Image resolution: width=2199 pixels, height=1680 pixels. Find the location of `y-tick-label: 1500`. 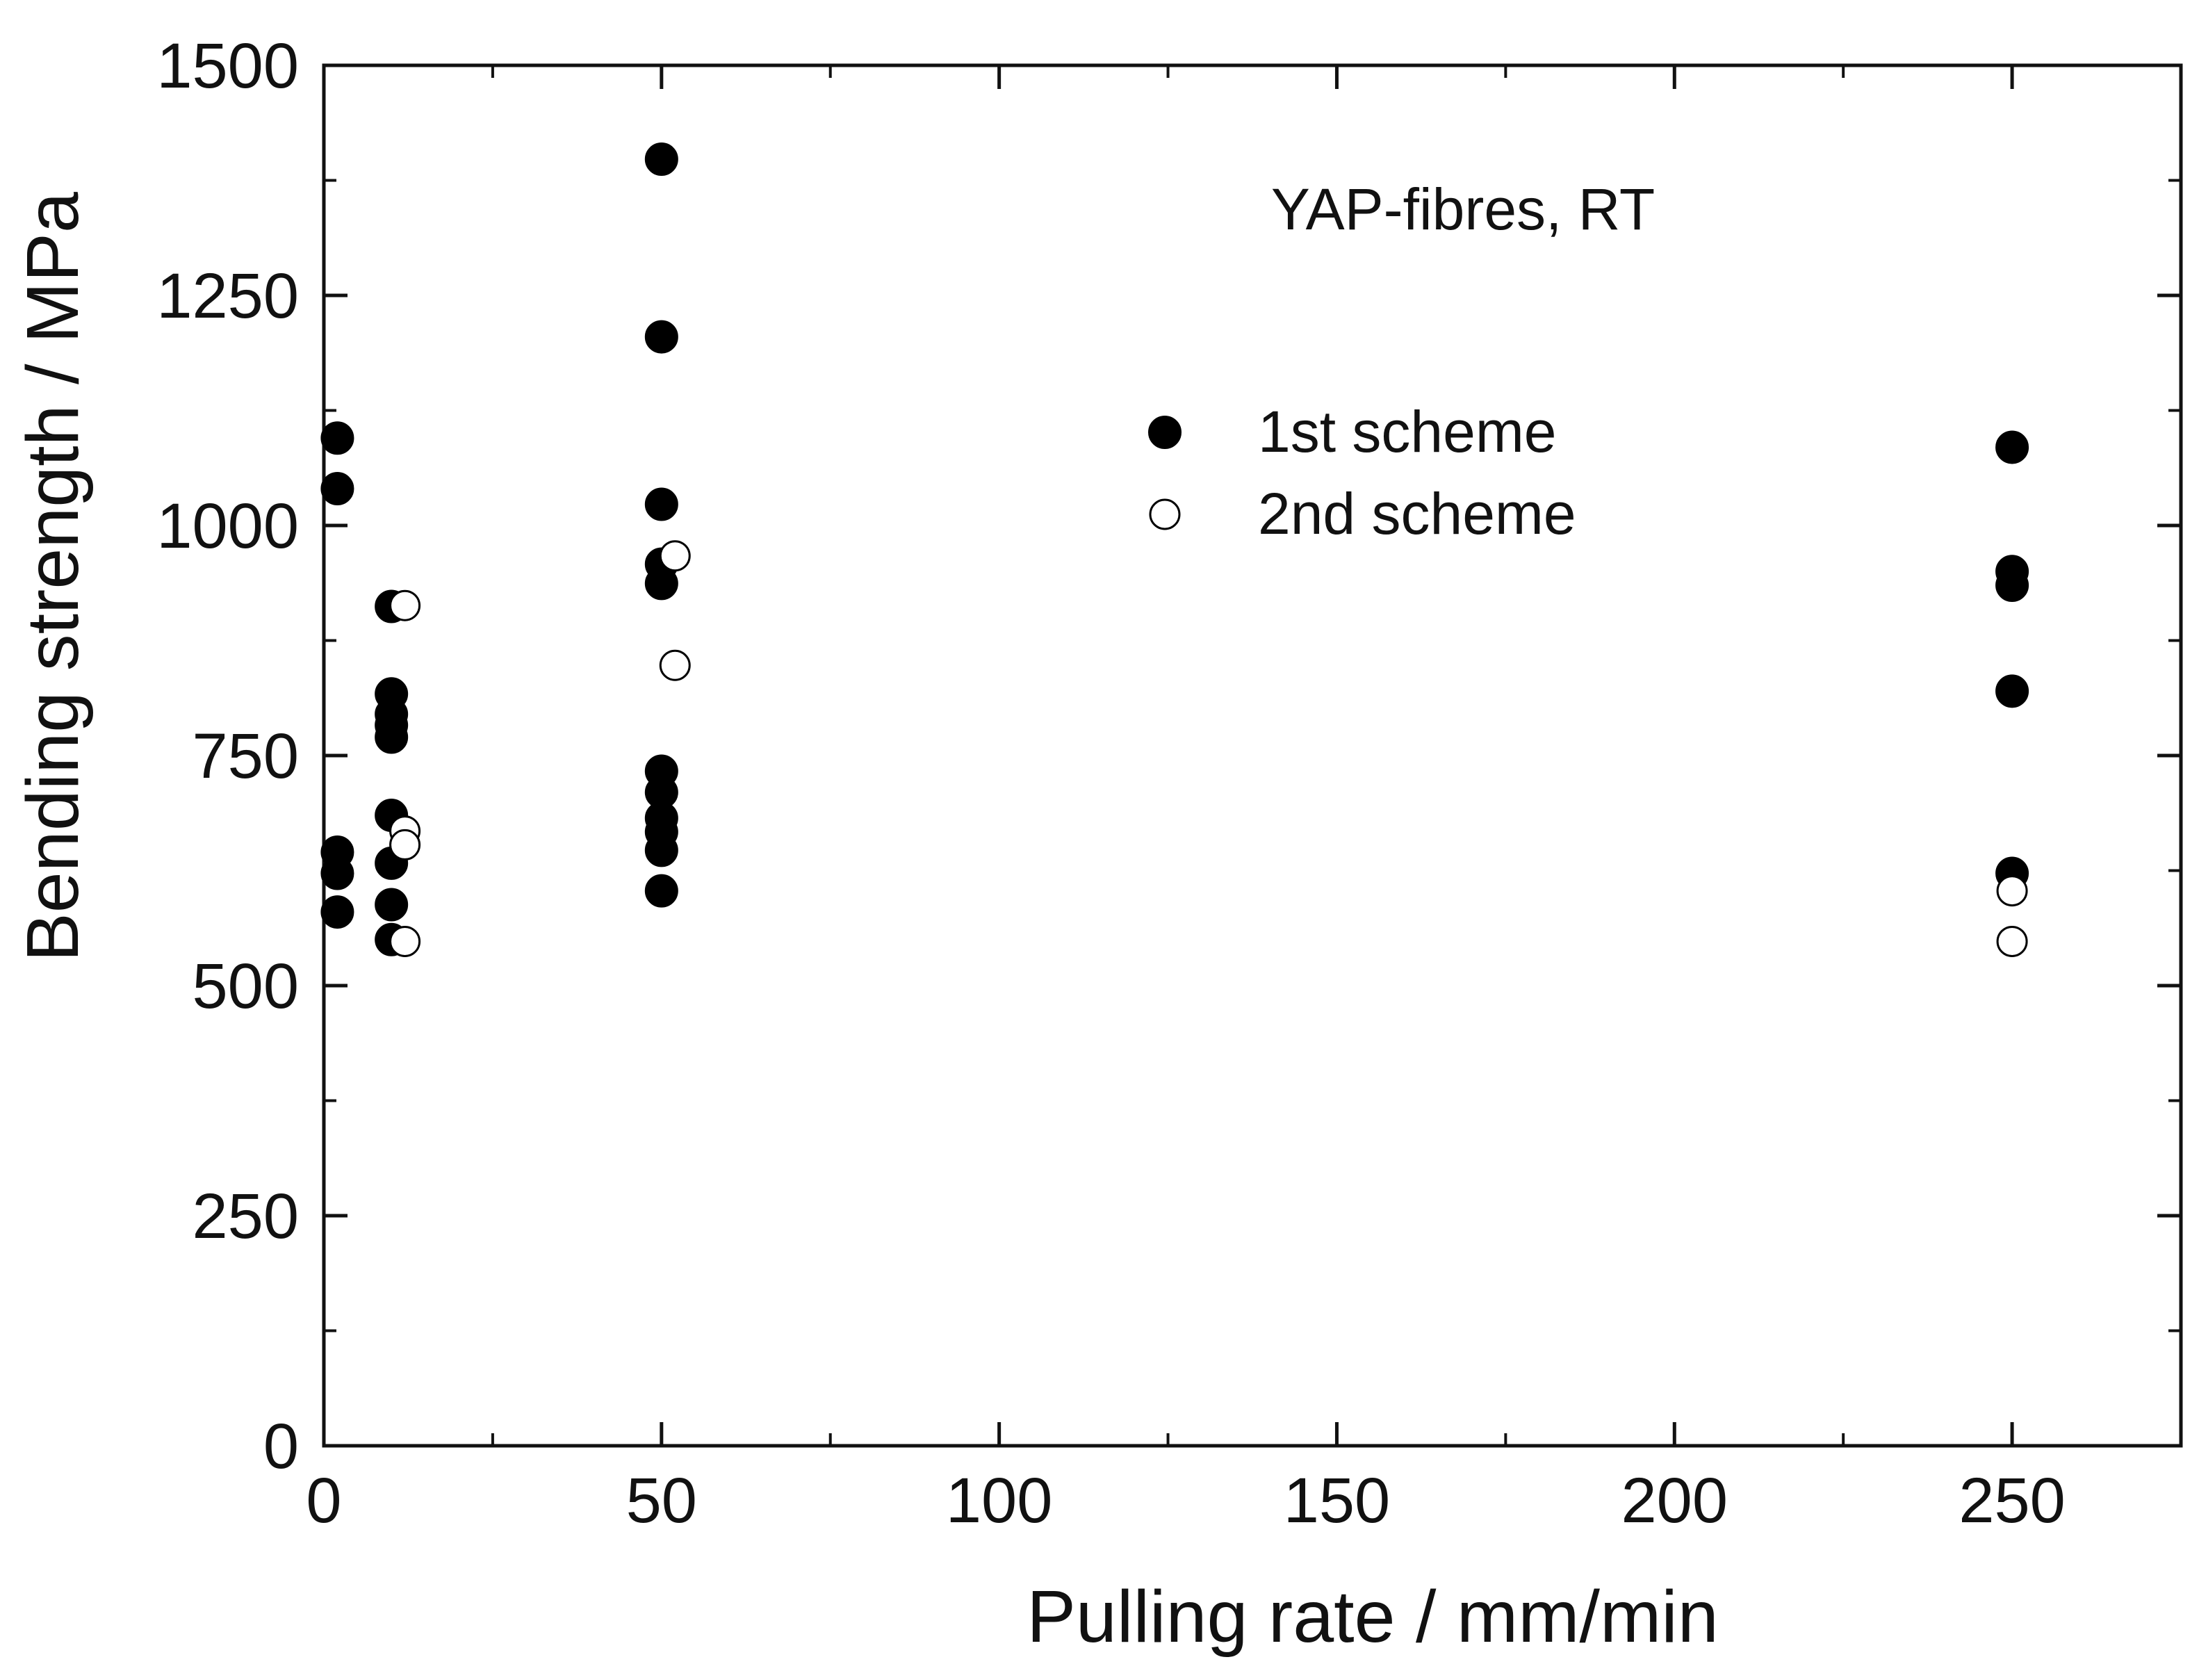

y-tick-label: 1500 is located at coordinates (227, 66).